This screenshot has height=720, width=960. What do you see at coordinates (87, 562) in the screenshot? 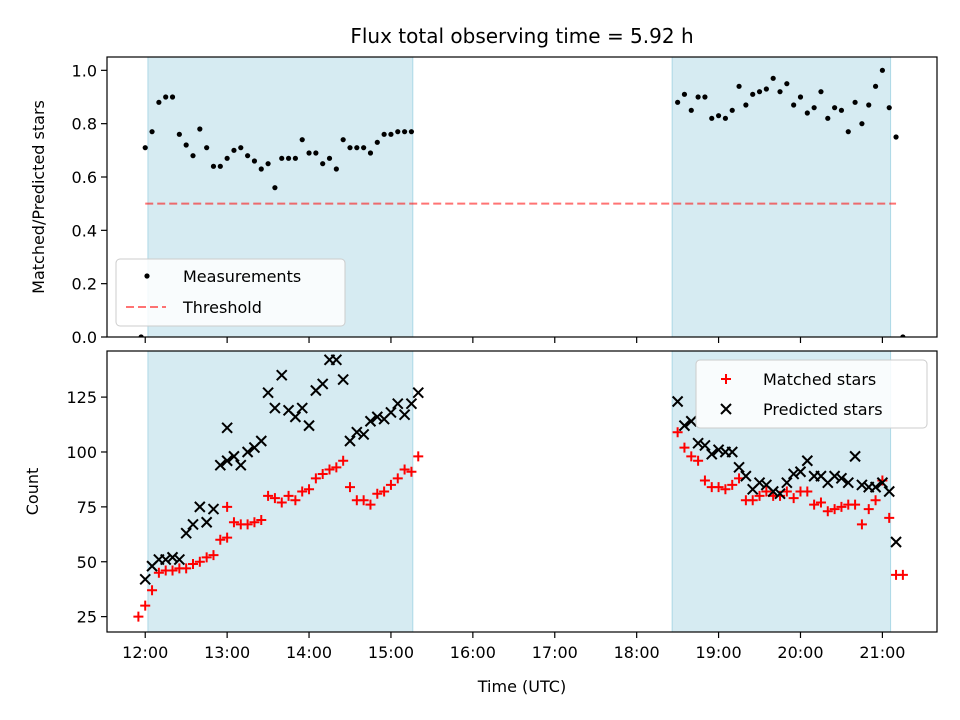
I see `y-tick-label: 50` at bounding box center [87, 562].